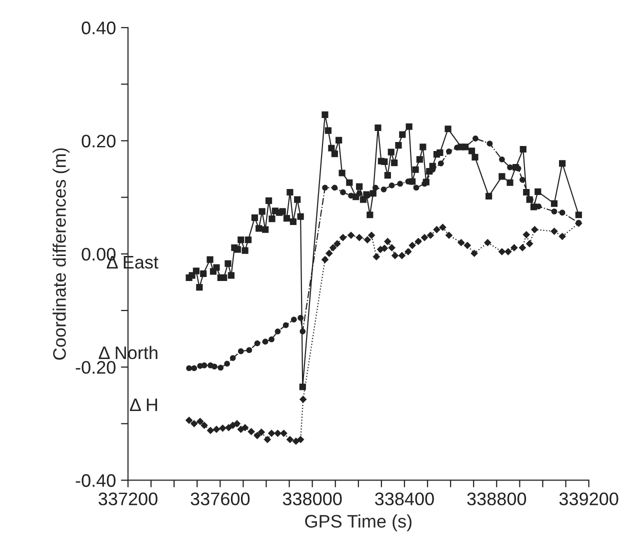 The height and width of the screenshot is (552, 640). What do you see at coordinates (61, 254) in the screenshot?
I see `y-axis-title: Coordinate differences (m)` at bounding box center [61, 254].